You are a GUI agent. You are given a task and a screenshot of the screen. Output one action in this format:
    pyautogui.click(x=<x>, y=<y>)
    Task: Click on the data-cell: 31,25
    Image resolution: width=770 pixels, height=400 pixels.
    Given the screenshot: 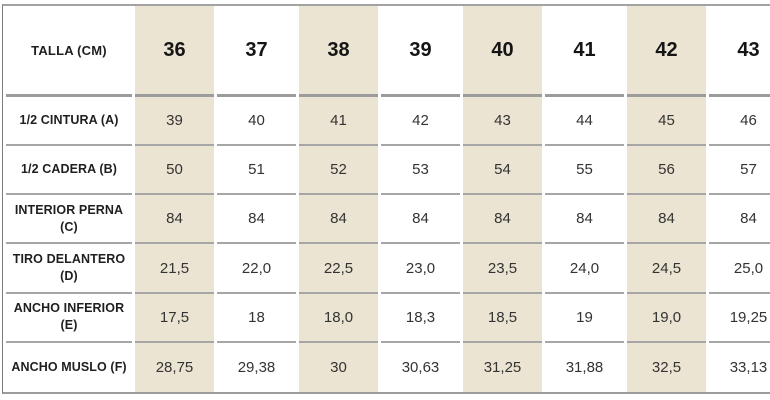 What is the action you would take?
    pyautogui.click(x=502, y=367)
    